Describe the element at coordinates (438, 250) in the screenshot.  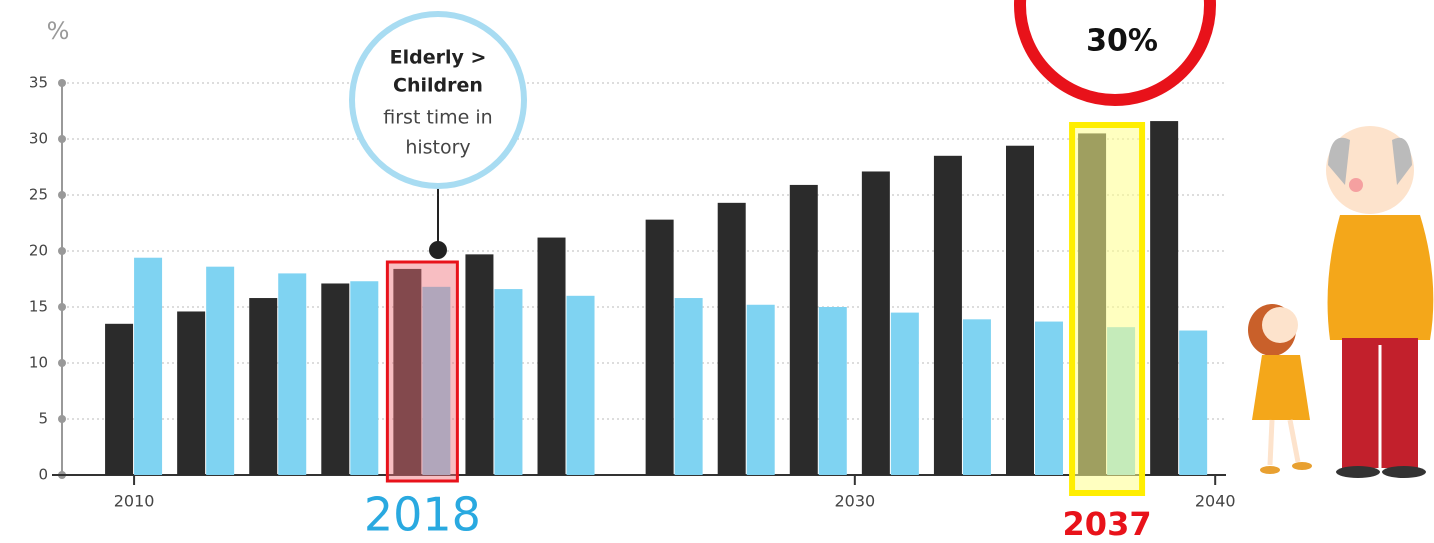
I see `callout-dot` at that location.